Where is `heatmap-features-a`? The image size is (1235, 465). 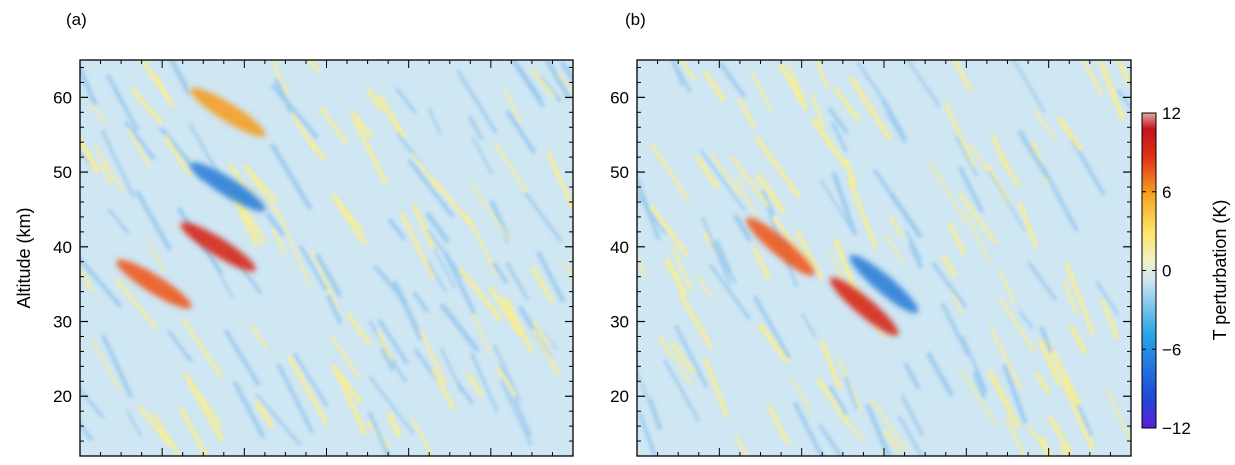 heatmap-features-a is located at coordinates (191, 198).